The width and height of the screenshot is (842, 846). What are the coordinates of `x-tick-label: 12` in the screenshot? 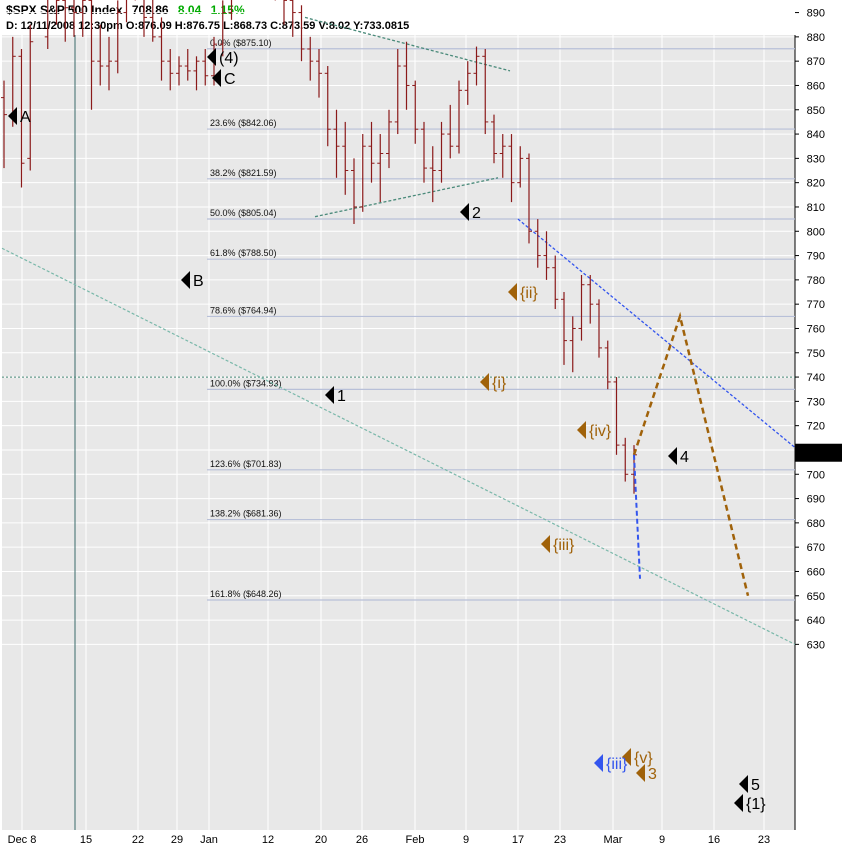 It's located at (268, 840).